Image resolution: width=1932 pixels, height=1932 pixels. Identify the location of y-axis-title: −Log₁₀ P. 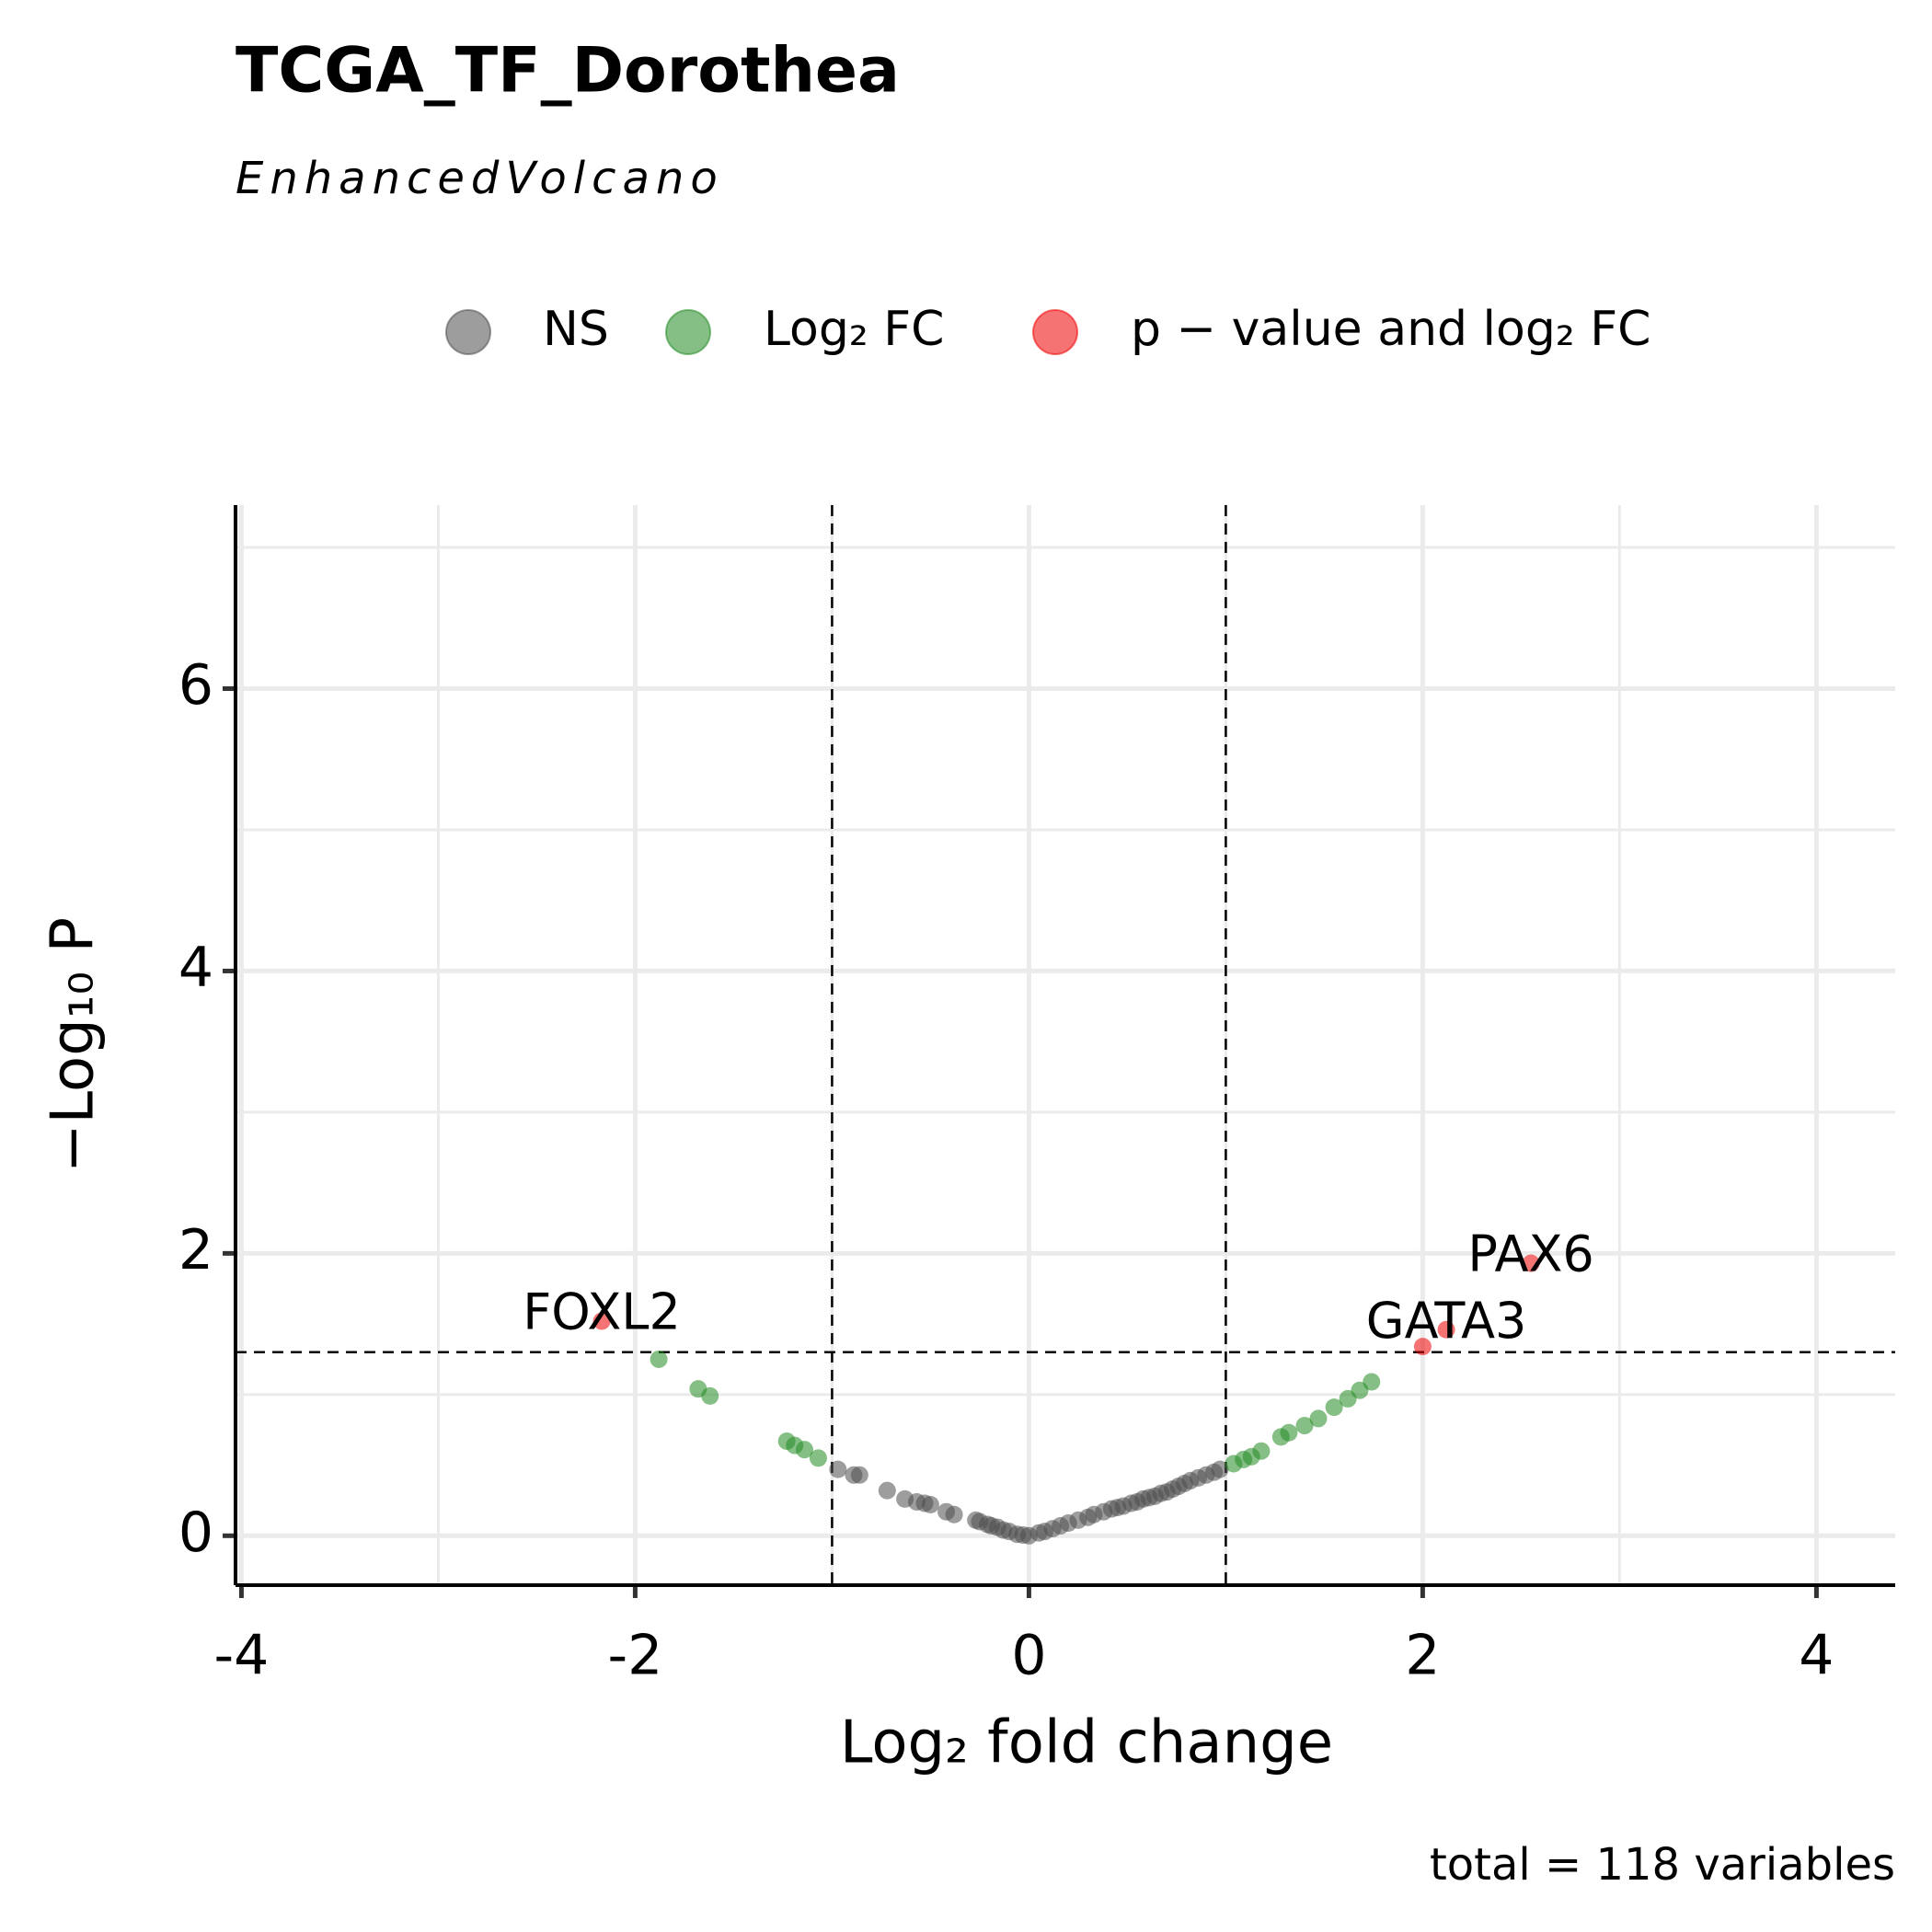
(74, 1045).